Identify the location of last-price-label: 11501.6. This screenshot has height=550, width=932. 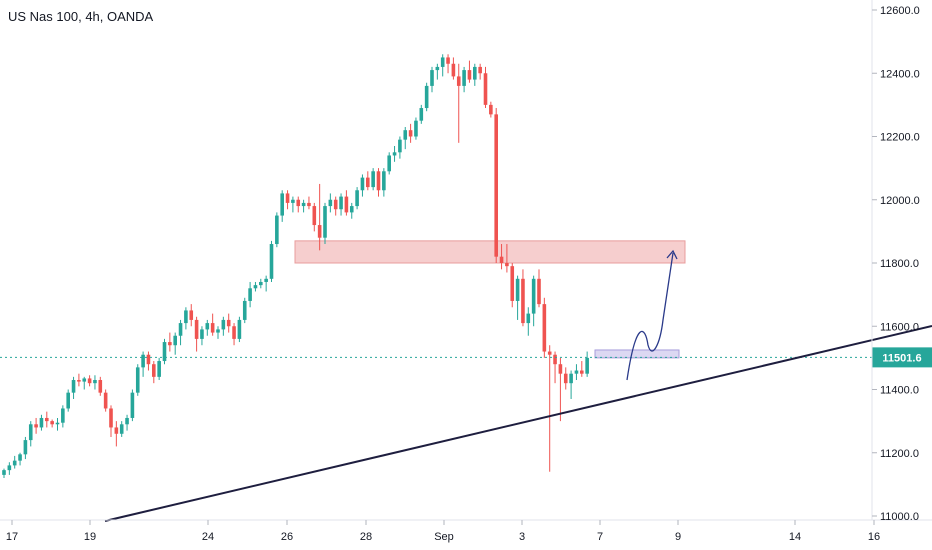
(901, 358).